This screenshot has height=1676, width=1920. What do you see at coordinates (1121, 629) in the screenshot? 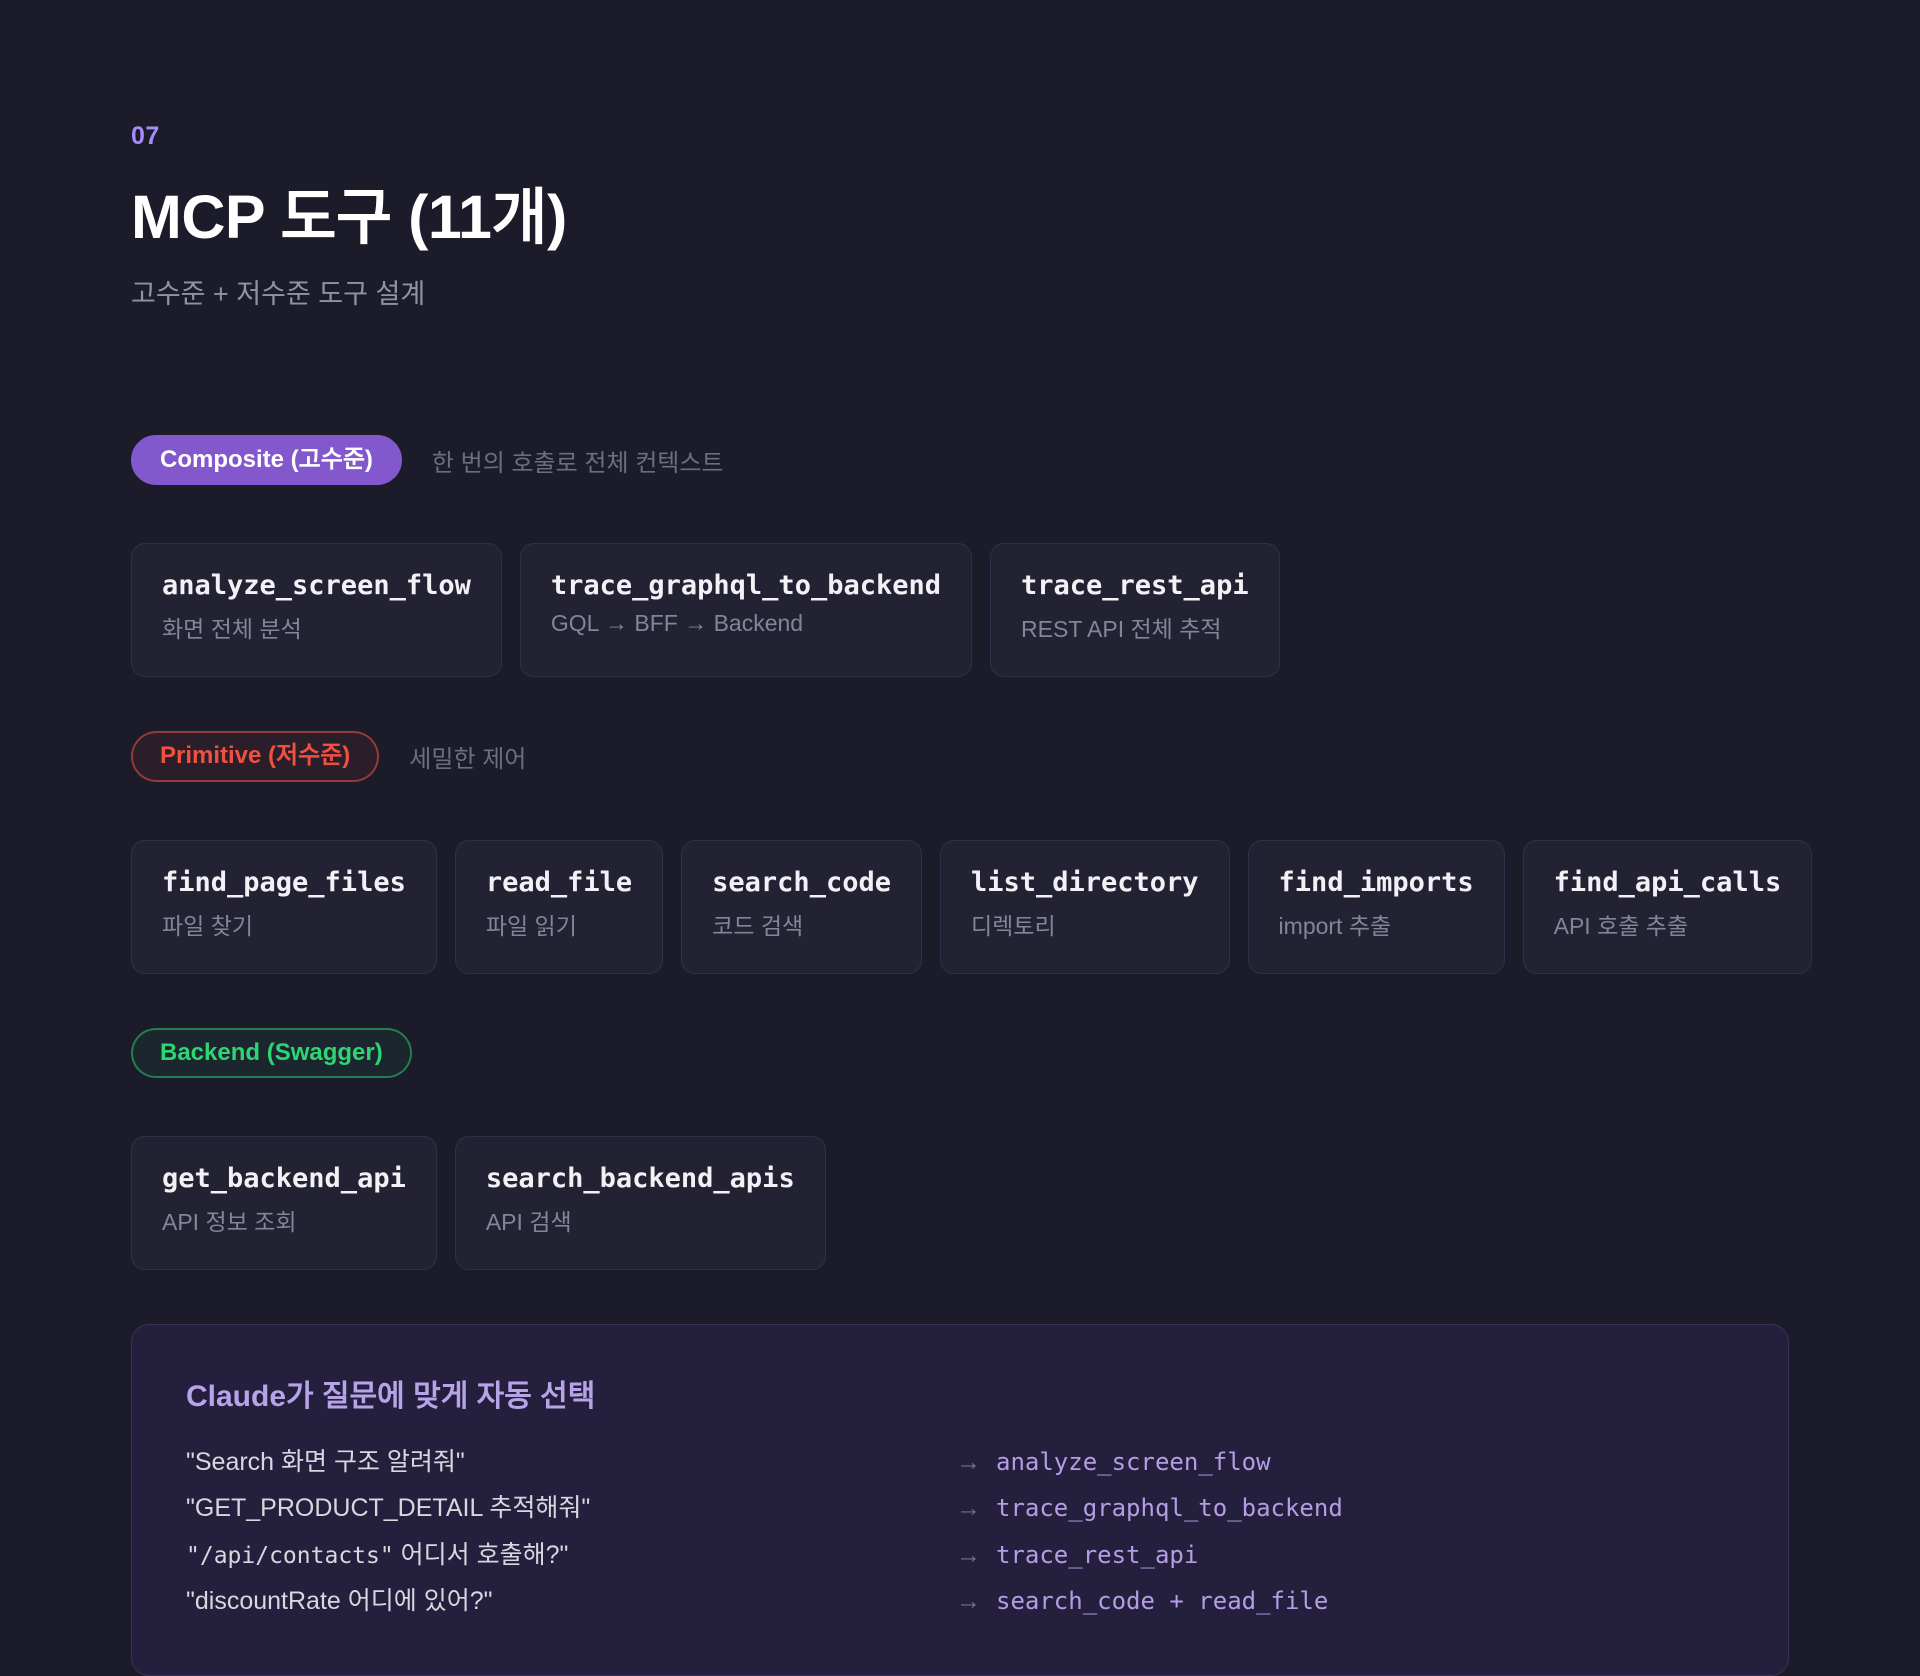
I see `tool-desc: REST API 전체 추적` at bounding box center [1121, 629].